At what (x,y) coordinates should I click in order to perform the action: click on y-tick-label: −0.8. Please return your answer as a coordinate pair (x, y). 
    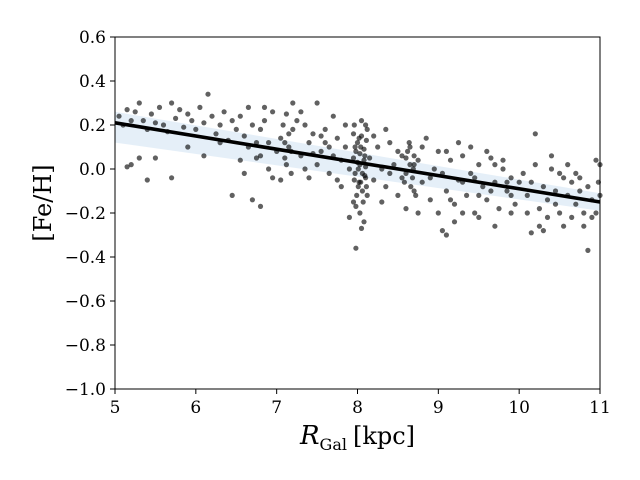
    Looking at the image, I should click on (85, 346).